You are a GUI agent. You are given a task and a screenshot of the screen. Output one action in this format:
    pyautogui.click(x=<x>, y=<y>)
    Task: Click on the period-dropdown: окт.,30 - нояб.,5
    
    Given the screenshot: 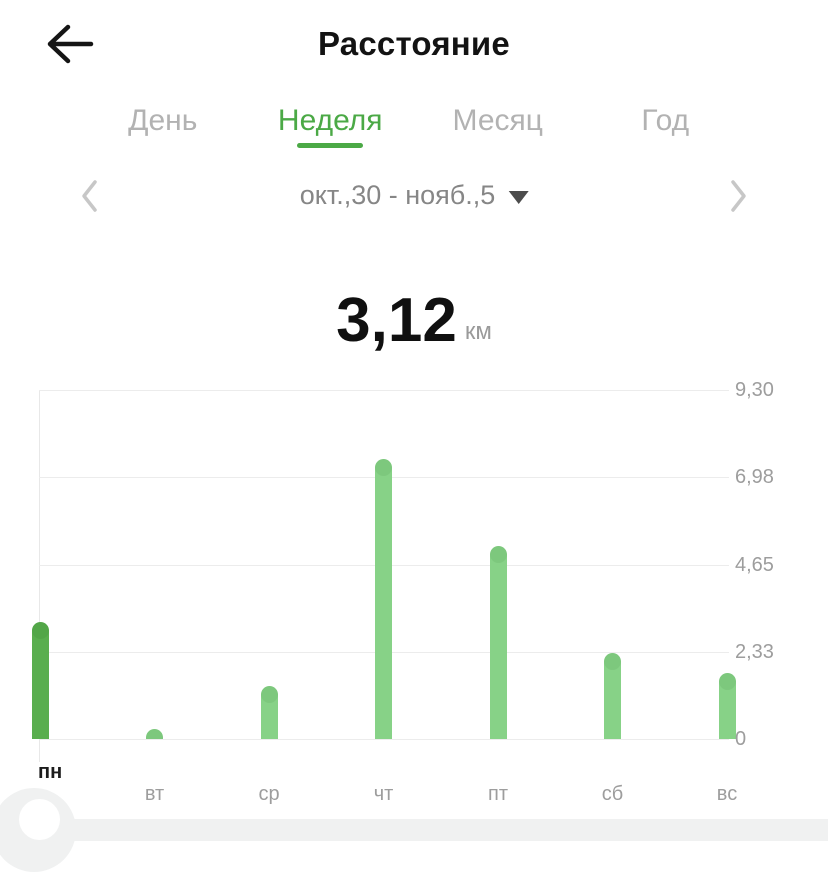 What is the action you would take?
    pyautogui.click(x=414, y=195)
    